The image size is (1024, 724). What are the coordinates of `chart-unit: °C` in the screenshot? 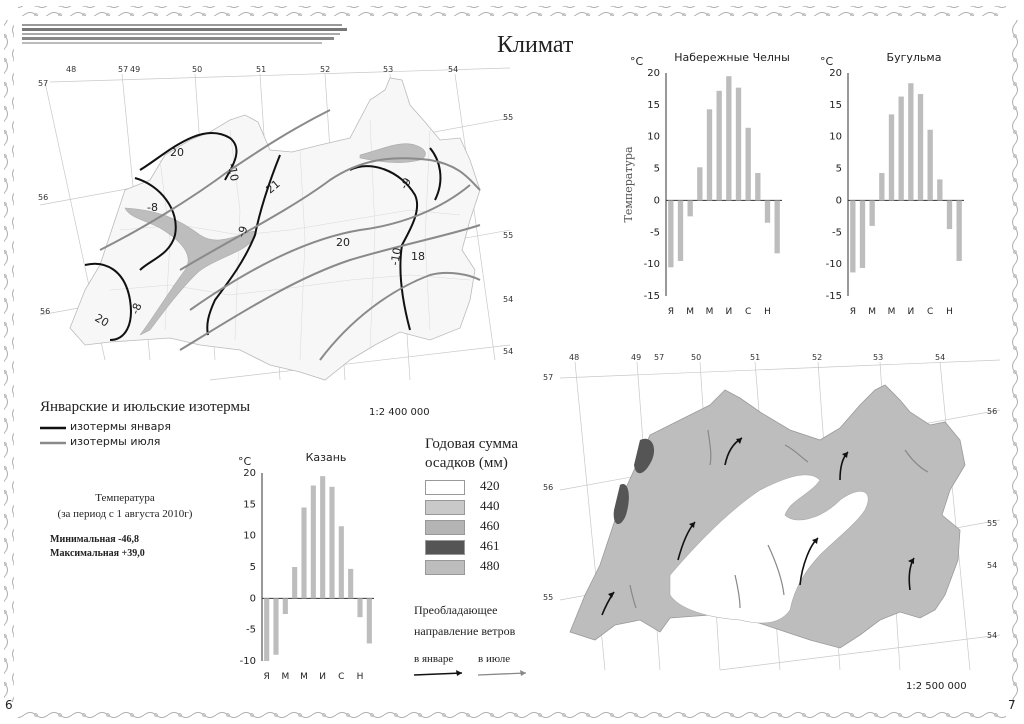 It's located at (827, 61).